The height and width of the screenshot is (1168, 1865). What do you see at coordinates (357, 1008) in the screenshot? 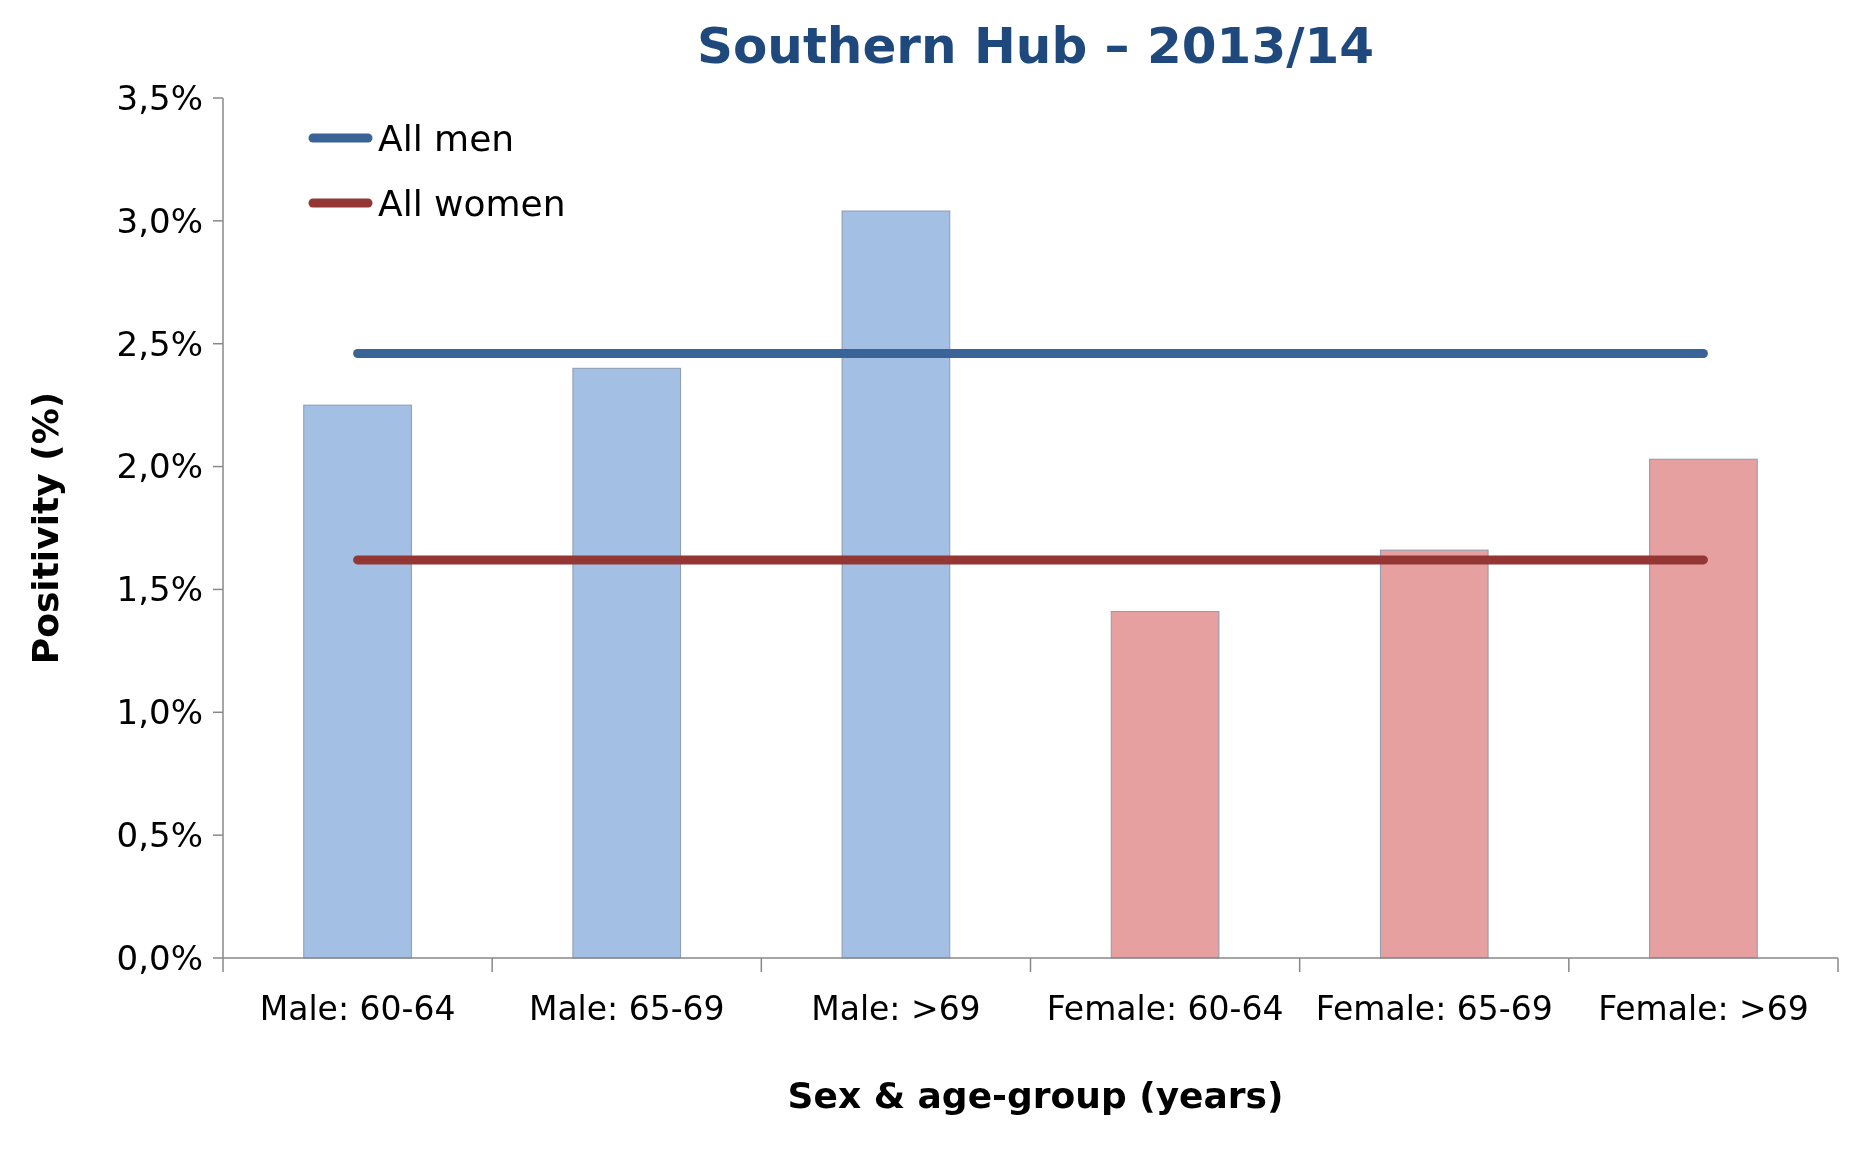
I see `x-tick-label: Male: 60-64` at bounding box center [357, 1008].